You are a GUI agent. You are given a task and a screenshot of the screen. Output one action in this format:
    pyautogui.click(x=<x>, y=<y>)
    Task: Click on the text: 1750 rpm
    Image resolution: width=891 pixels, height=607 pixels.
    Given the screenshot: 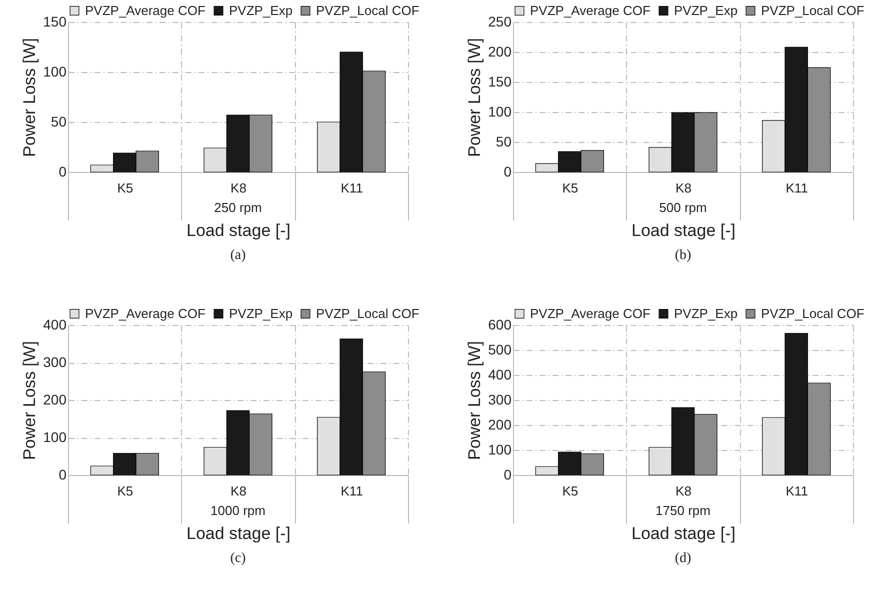 What is the action you would take?
    pyautogui.click(x=683, y=510)
    